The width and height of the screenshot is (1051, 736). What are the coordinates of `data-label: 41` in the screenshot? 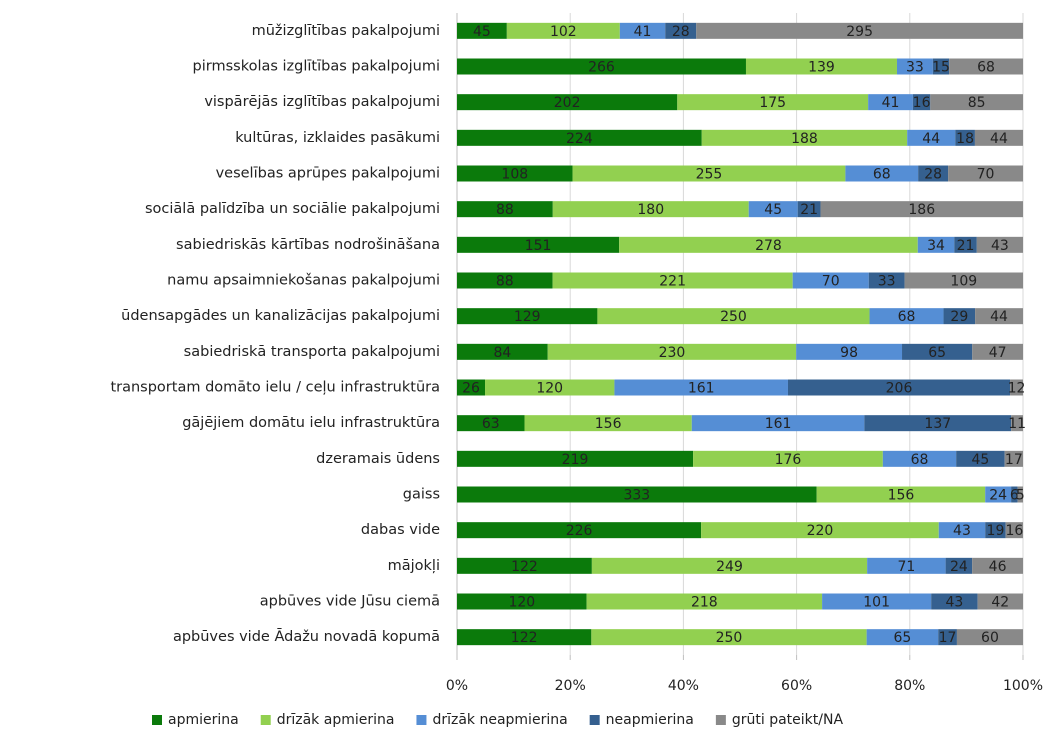 It's located at (891, 103).